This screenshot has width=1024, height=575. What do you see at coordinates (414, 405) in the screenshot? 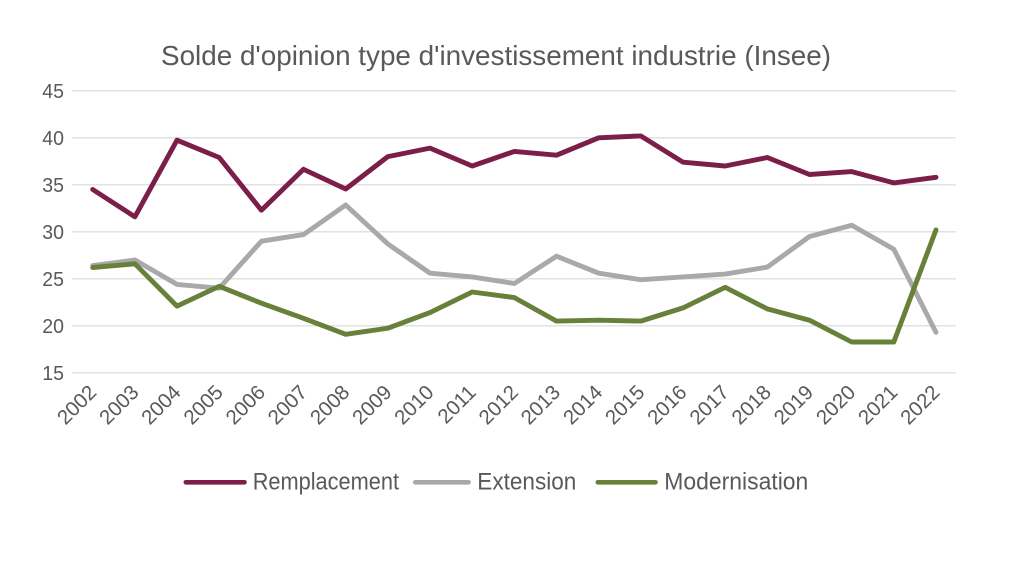
I see `svg-text: 2010` at bounding box center [414, 405].